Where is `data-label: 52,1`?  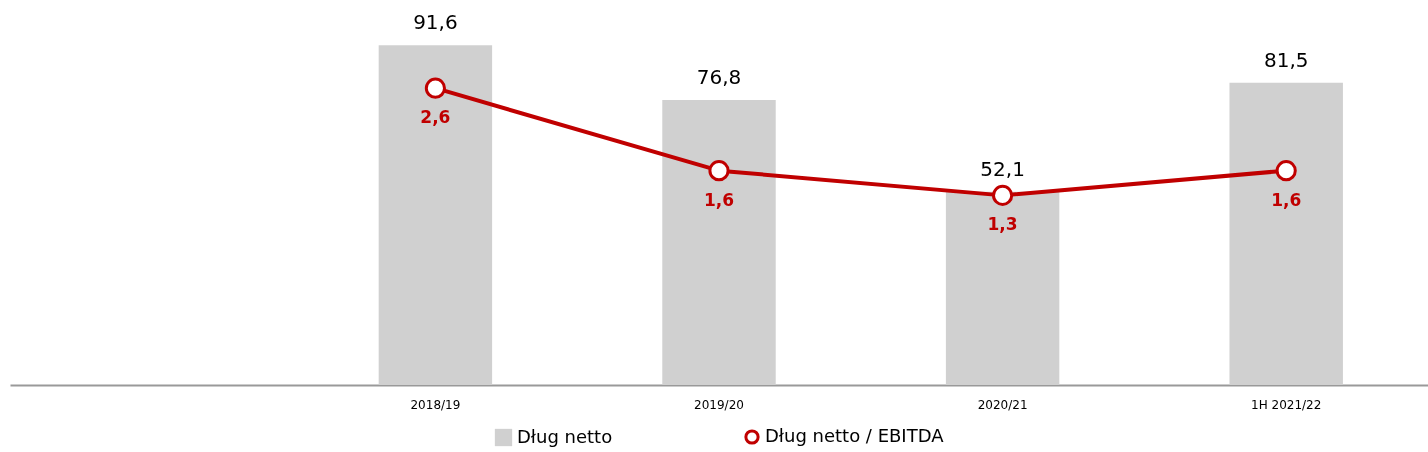
data-label: 52,1 is located at coordinates (1002, 168).